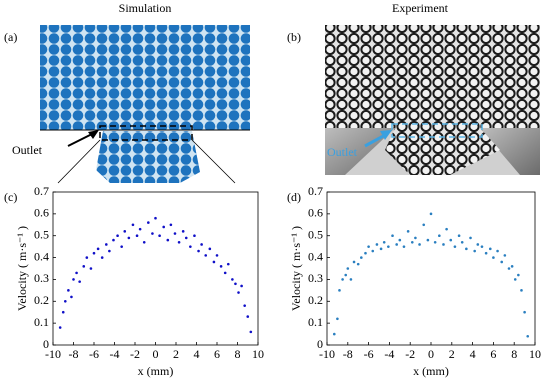 This screenshot has width=550, height=384. What do you see at coordinates (156, 354) in the screenshot?
I see `x-tick-label: 0` at bounding box center [156, 354].